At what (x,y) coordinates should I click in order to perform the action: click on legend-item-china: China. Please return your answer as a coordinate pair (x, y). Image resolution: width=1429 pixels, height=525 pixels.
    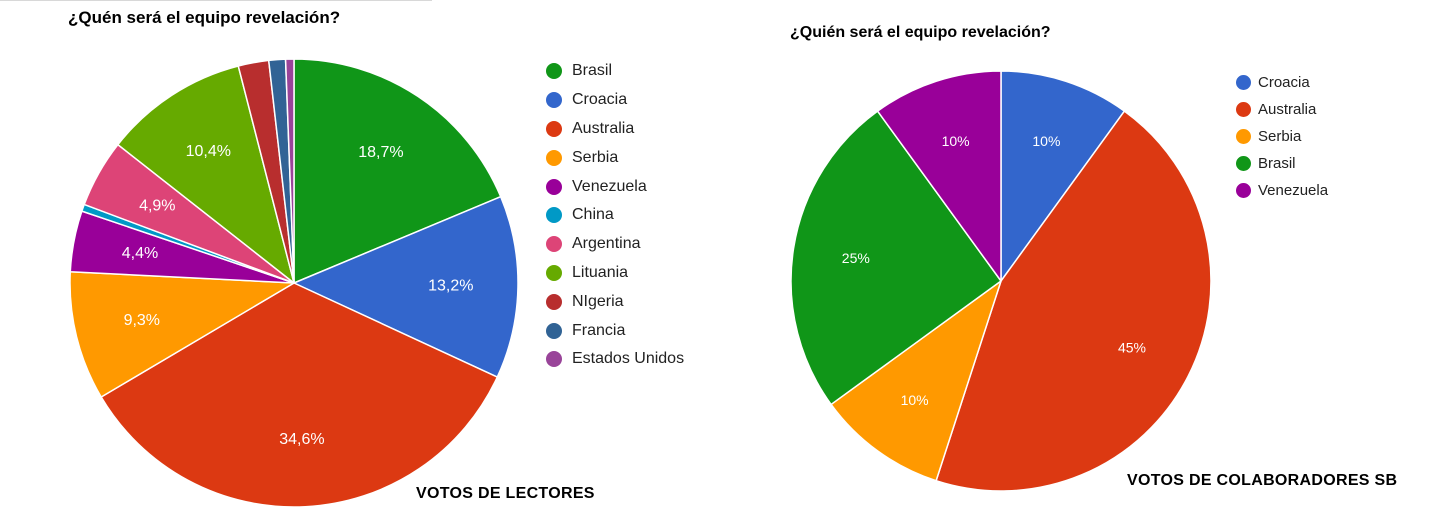
    Looking at the image, I should click on (615, 215).